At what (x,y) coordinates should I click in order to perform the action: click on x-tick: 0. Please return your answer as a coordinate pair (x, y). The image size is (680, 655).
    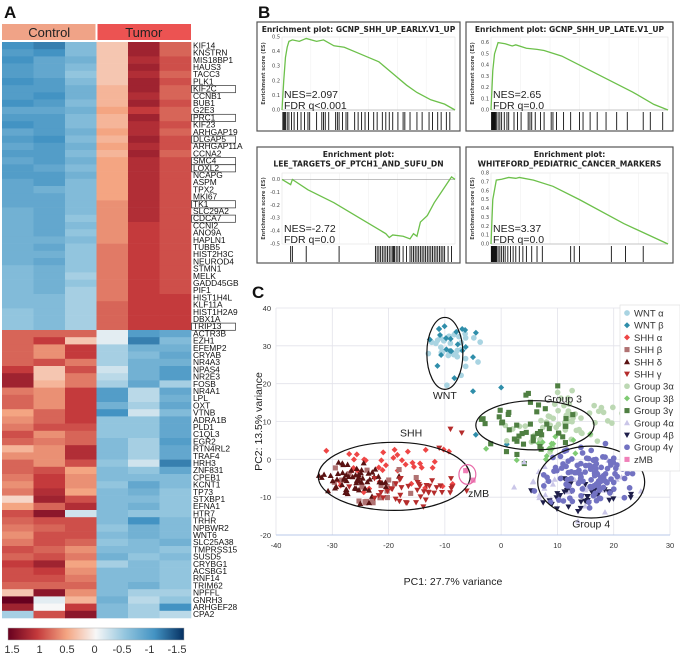
    Looking at the image, I should click on (501, 545).